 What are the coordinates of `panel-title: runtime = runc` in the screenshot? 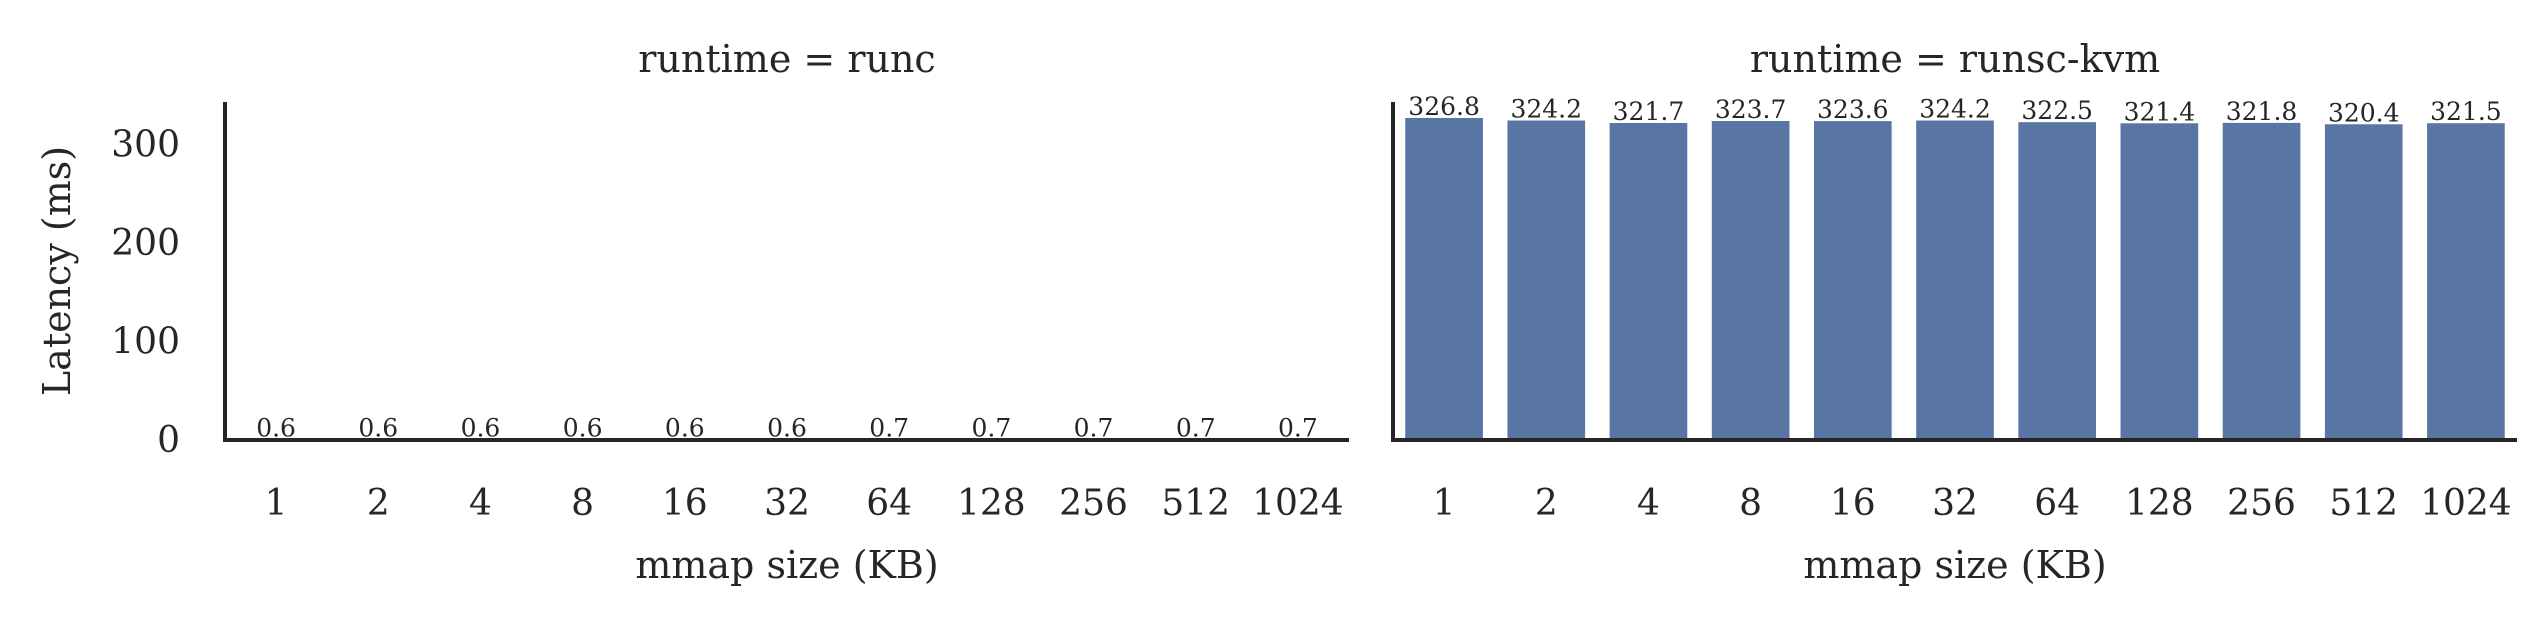 It's located at (786, 59).